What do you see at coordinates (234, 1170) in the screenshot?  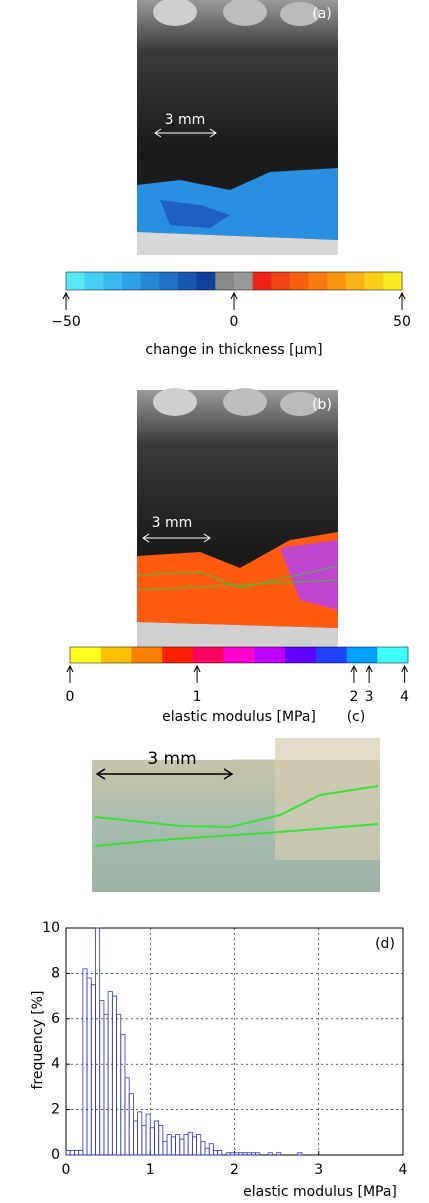 I see `x-tick-label: 2` at bounding box center [234, 1170].